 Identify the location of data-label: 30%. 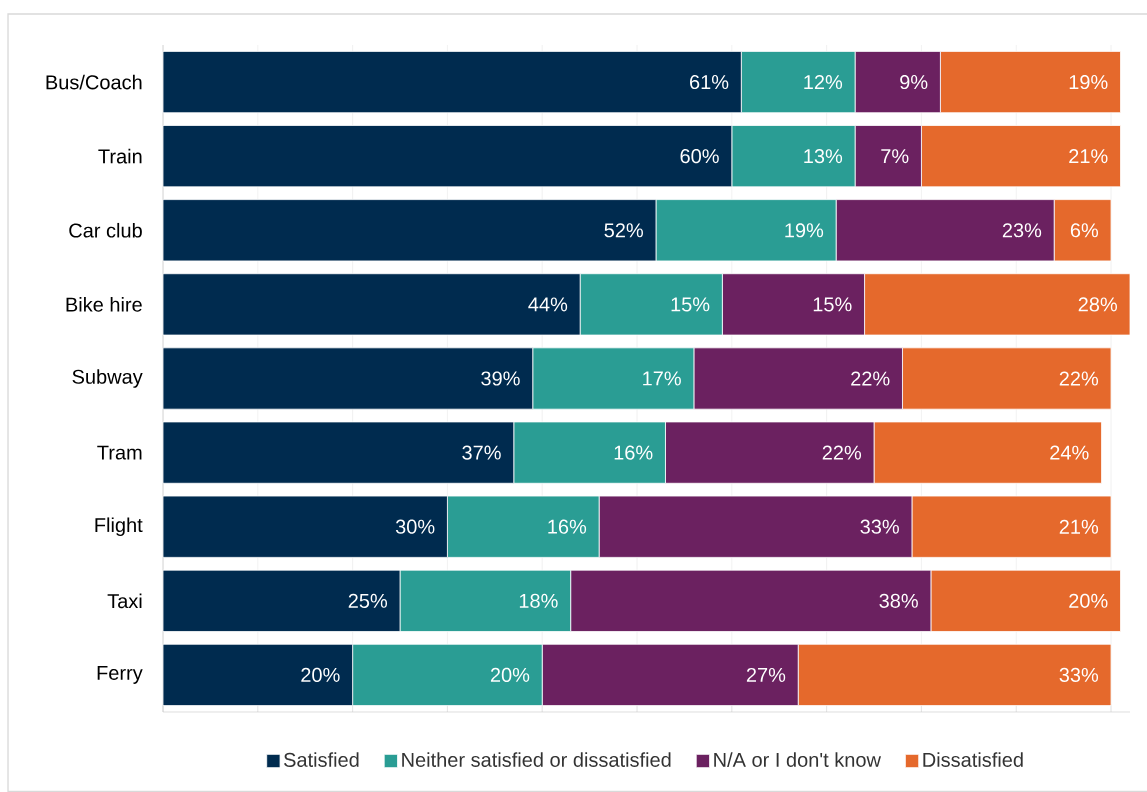
(415, 526).